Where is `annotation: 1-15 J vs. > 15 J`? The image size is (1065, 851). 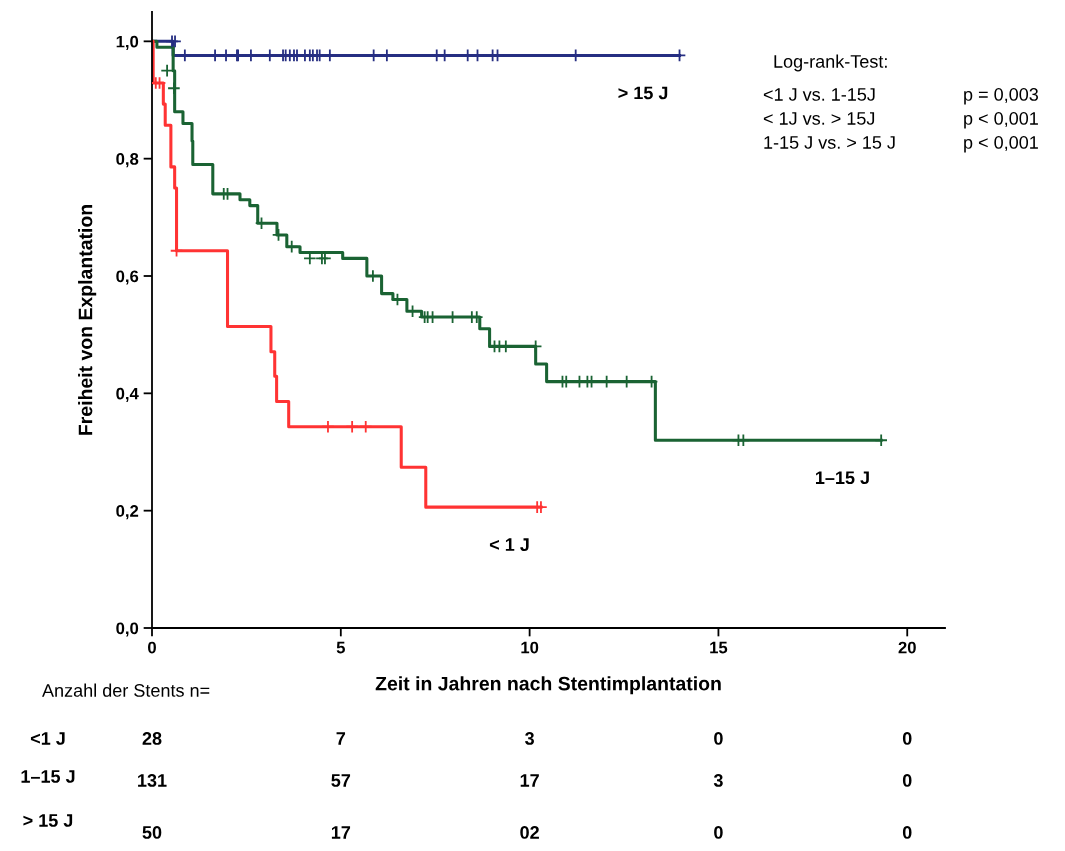 annotation: 1-15 J vs. > 15 J is located at coordinates (829, 142).